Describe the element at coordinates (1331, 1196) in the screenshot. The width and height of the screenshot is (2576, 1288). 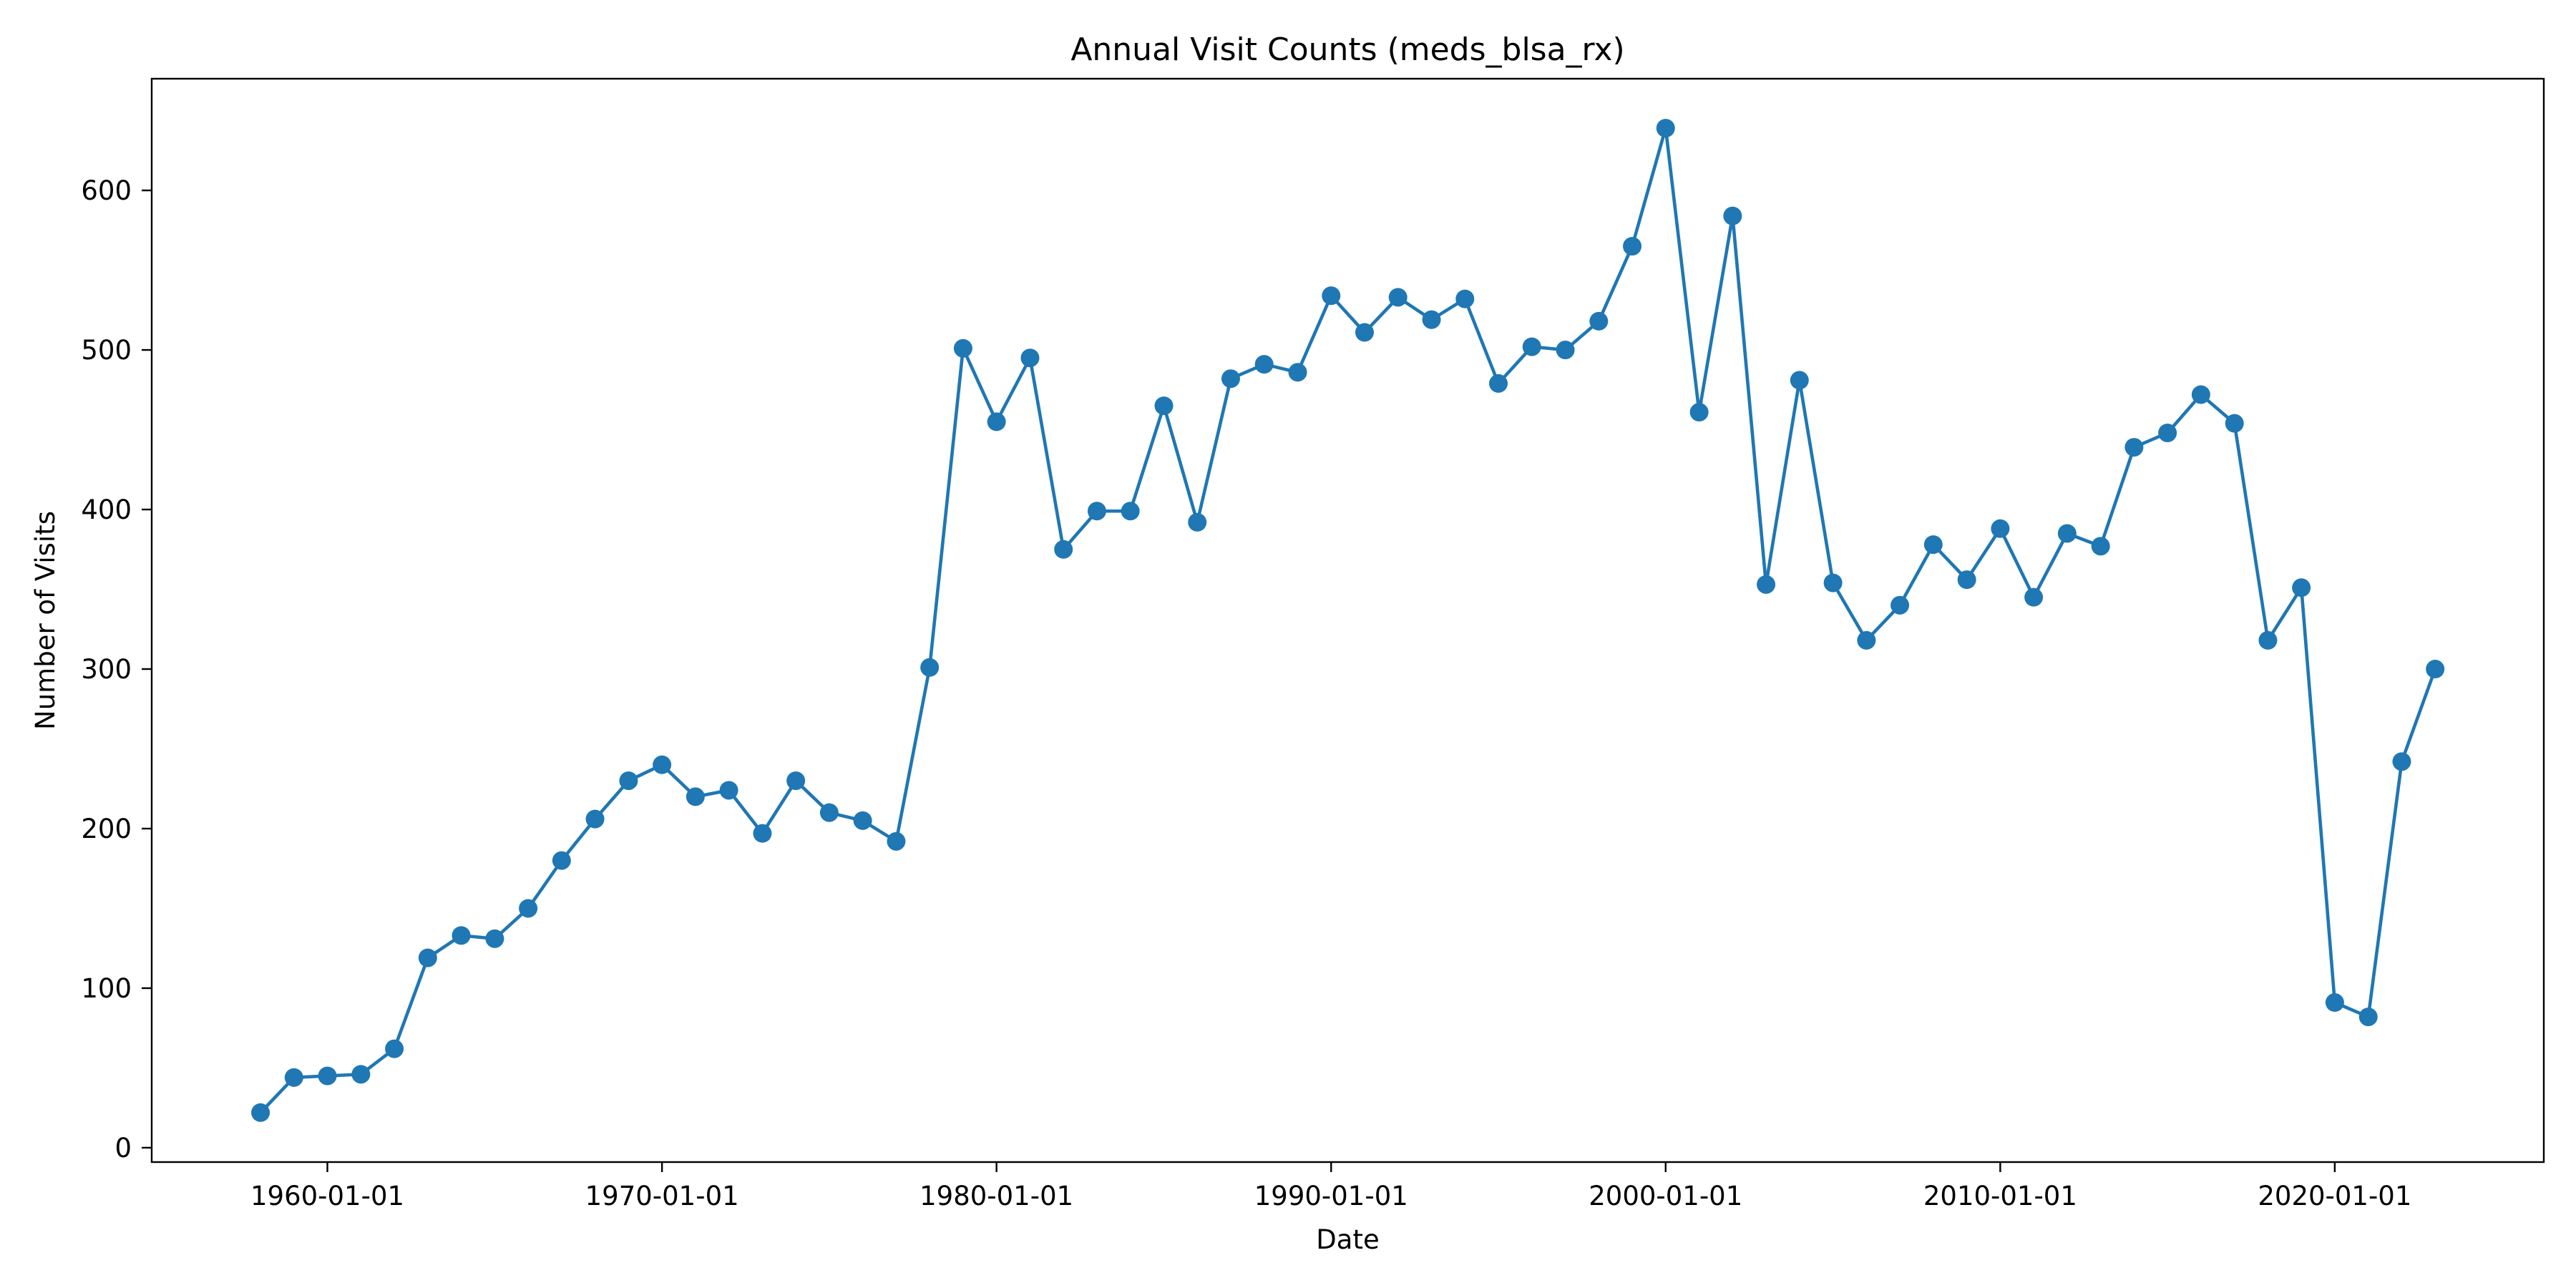
I see `x-tick-label: 1990-01-01` at that location.